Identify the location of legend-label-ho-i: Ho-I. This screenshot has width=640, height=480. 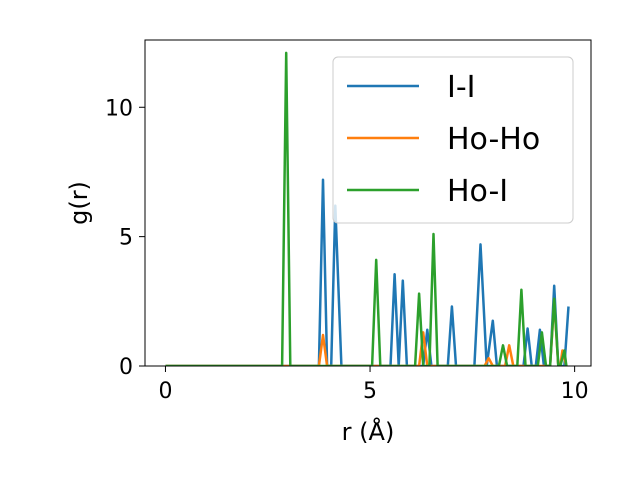
(477, 191).